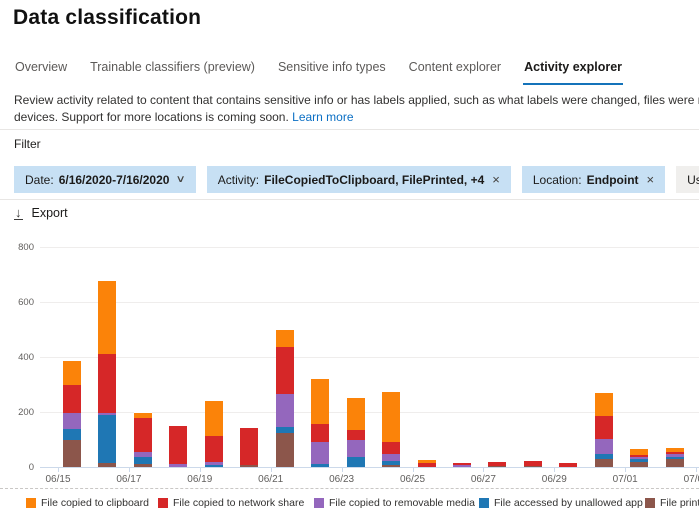 The image size is (699, 516). What do you see at coordinates (355, 351) in the screenshot?
I see `bar-06/23` at bounding box center [355, 351].